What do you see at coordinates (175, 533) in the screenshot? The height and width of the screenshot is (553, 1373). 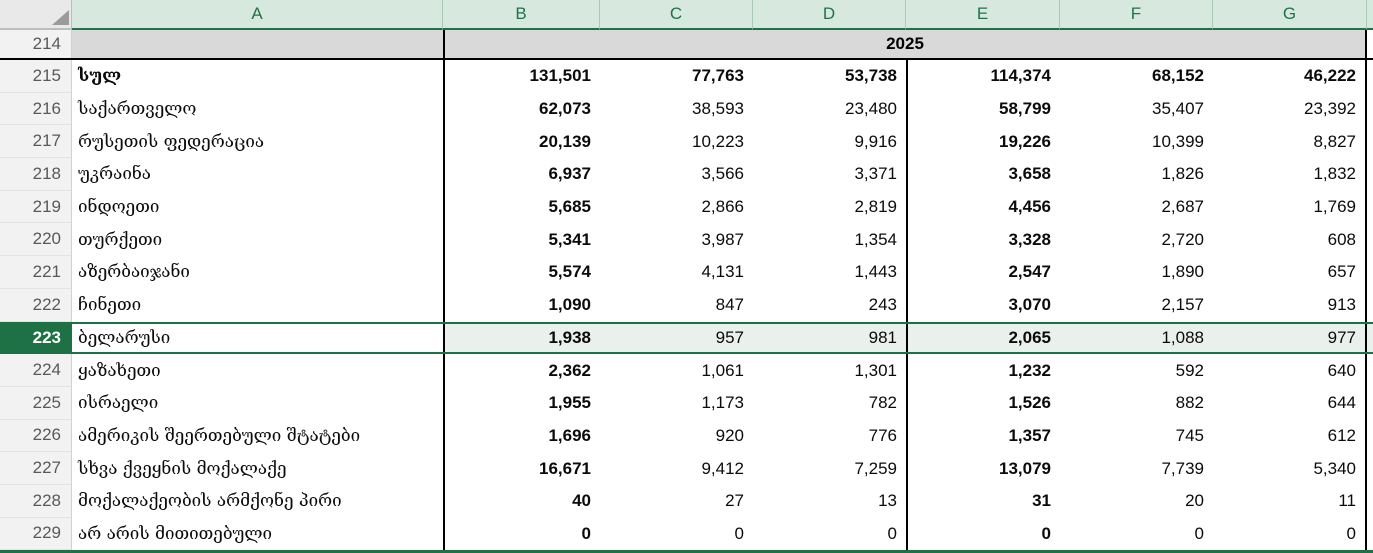 I see `country-label-cell: არ არის მითითებული` at bounding box center [175, 533].